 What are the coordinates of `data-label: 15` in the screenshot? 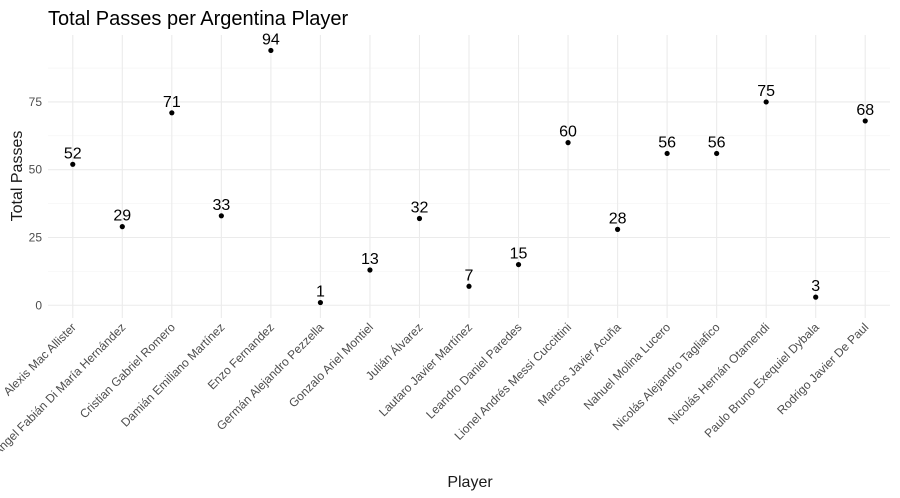 It's located at (519, 254).